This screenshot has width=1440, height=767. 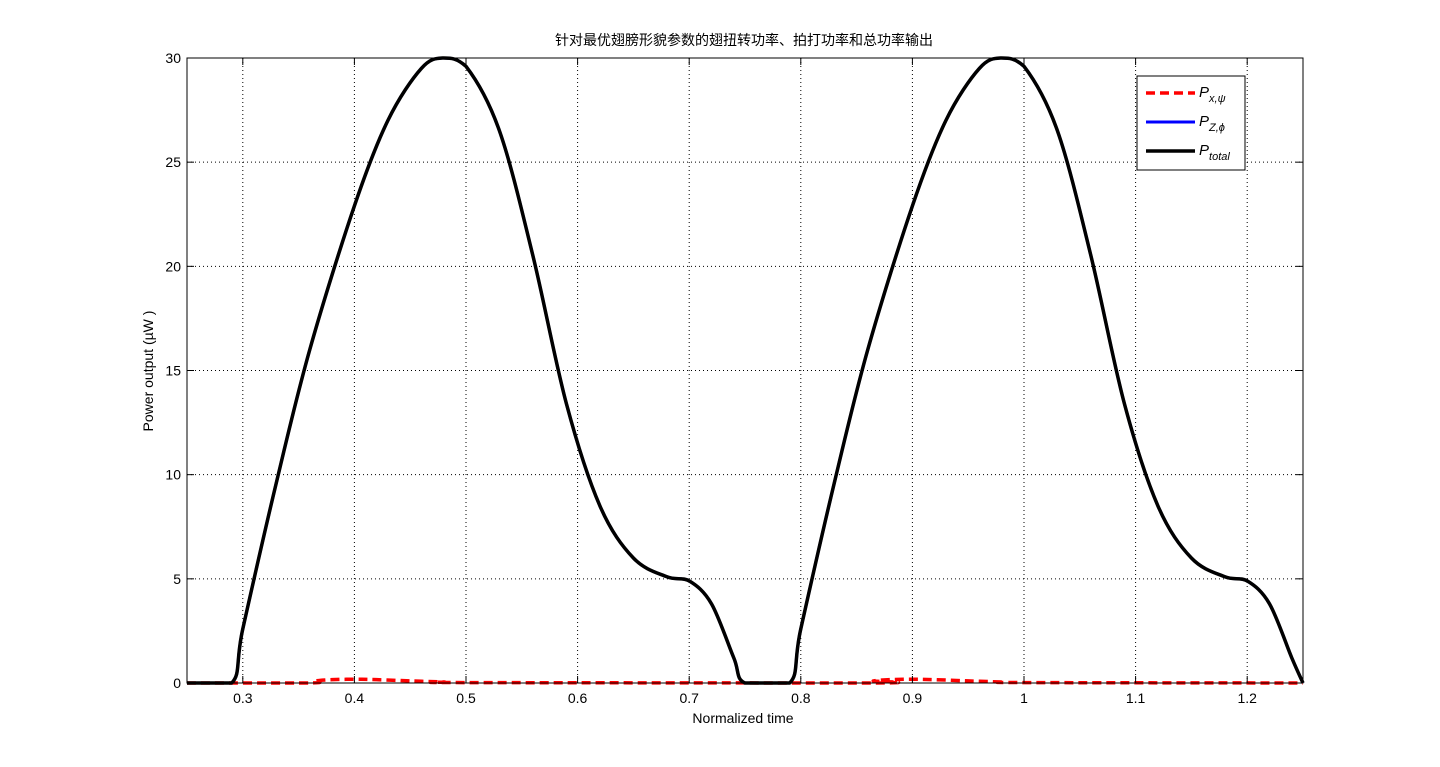 What do you see at coordinates (742, 718) in the screenshot?
I see `x-axis-label: Normalized time` at bounding box center [742, 718].